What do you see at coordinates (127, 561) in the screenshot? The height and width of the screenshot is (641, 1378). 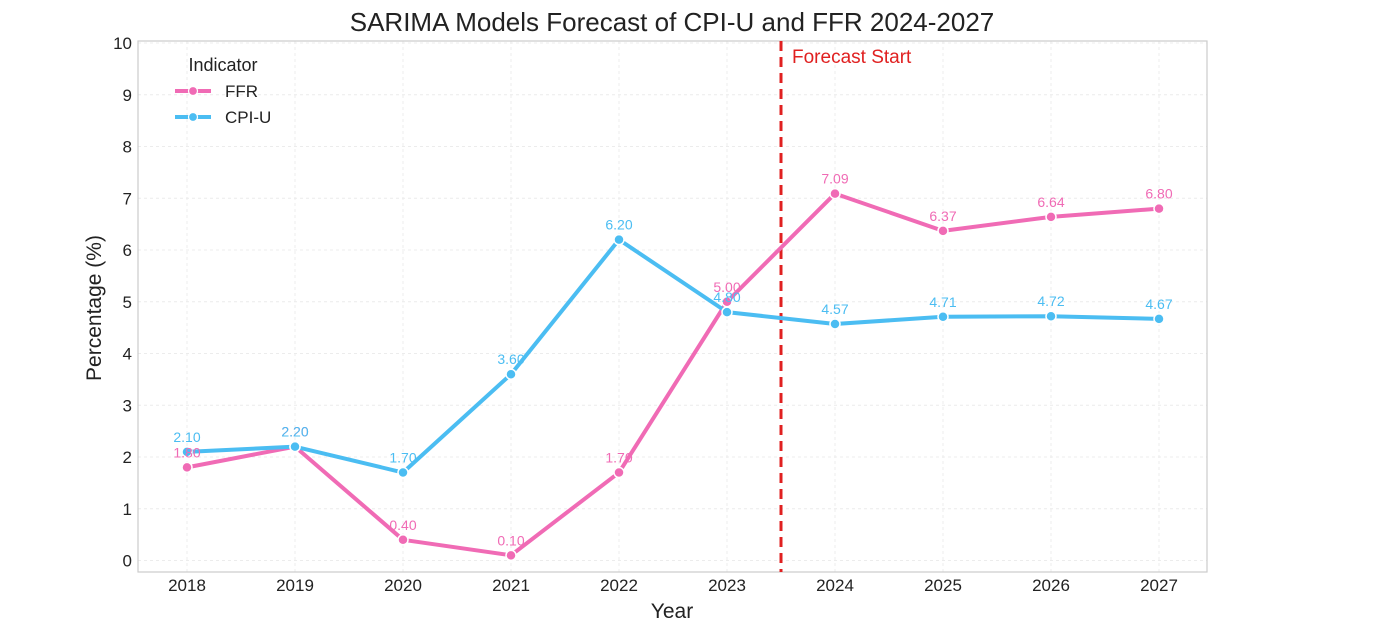 I see `y-tick-label: 0` at bounding box center [127, 561].